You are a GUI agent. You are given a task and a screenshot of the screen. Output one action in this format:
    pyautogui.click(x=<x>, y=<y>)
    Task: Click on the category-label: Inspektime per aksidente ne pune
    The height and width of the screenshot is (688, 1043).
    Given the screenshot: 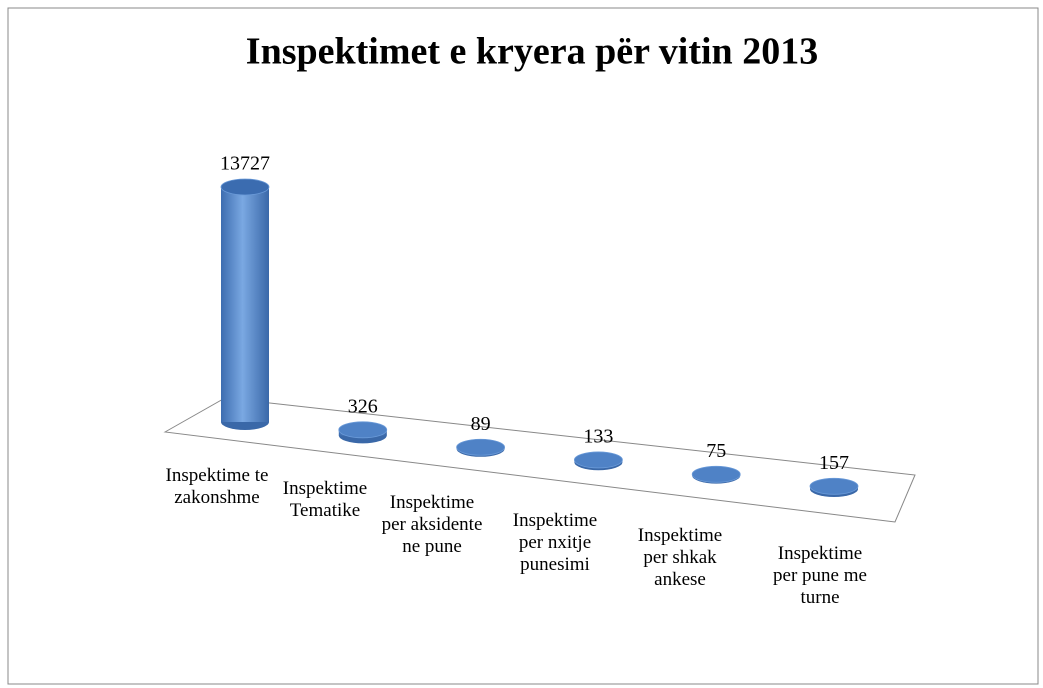 What is the action you would take?
    pyautogui.click(x=432, y=524)
    